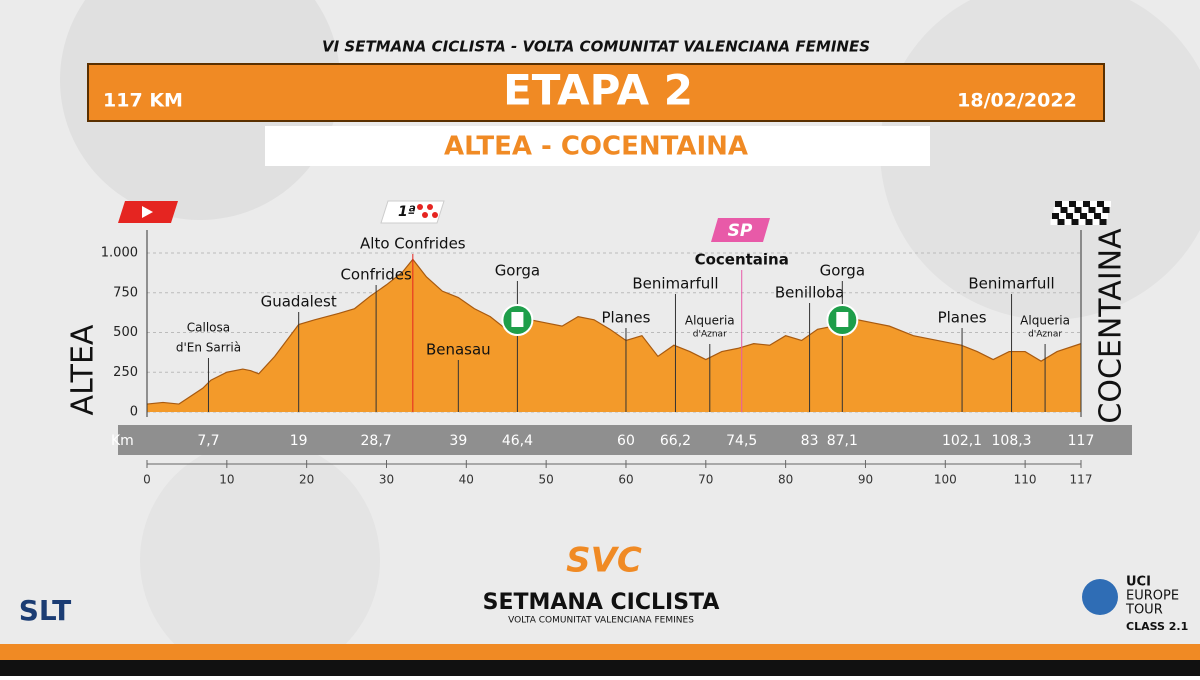 The image size is (1200, 680). I want to click on uci-globe, so click(1100, 597).